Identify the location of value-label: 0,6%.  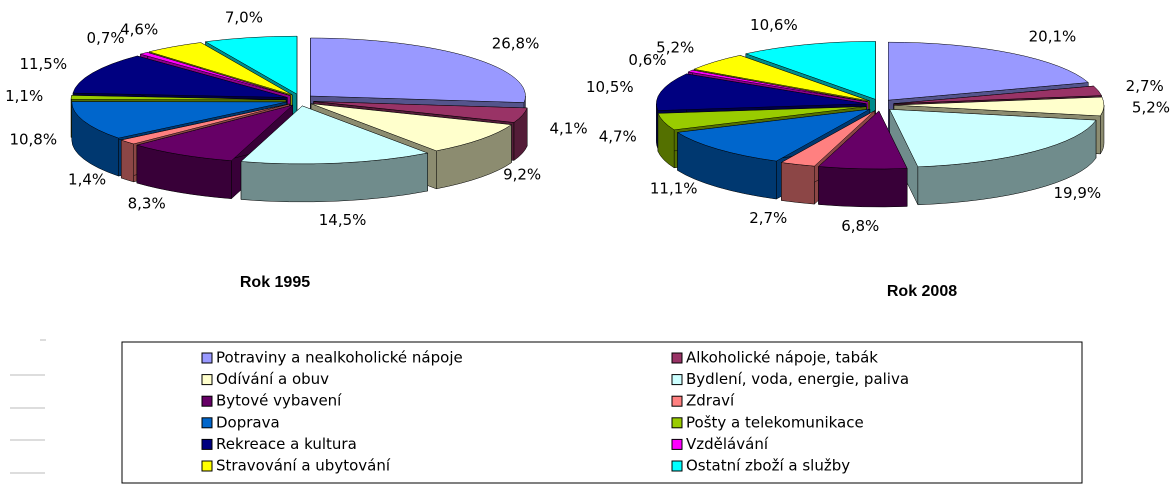
(647, 60).